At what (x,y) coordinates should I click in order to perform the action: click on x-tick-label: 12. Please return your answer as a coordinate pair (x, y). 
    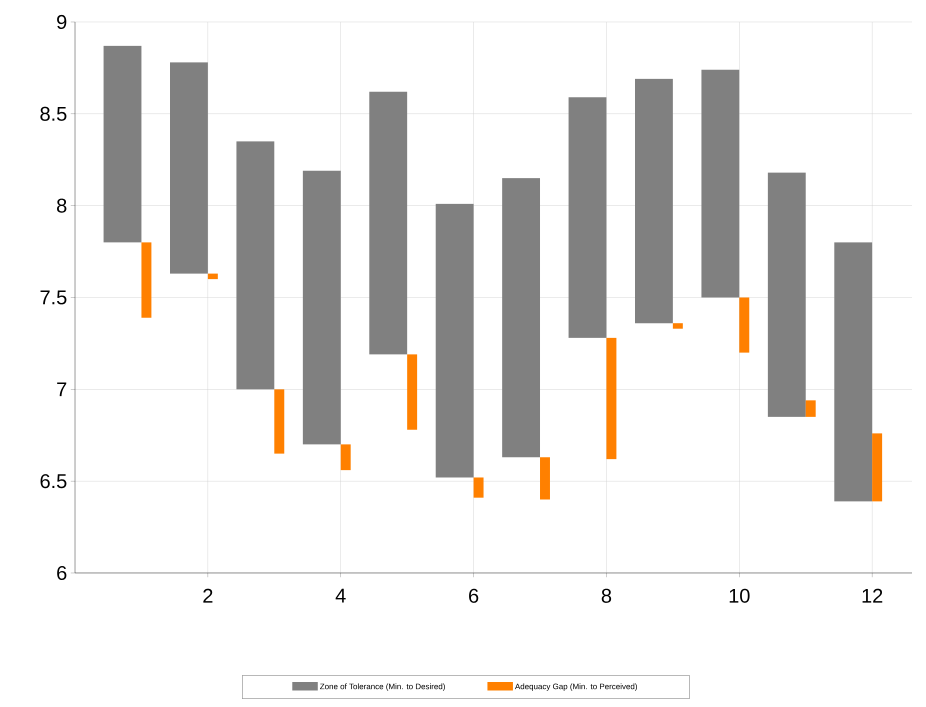
    Looking at the image, I should click on (872, 595).